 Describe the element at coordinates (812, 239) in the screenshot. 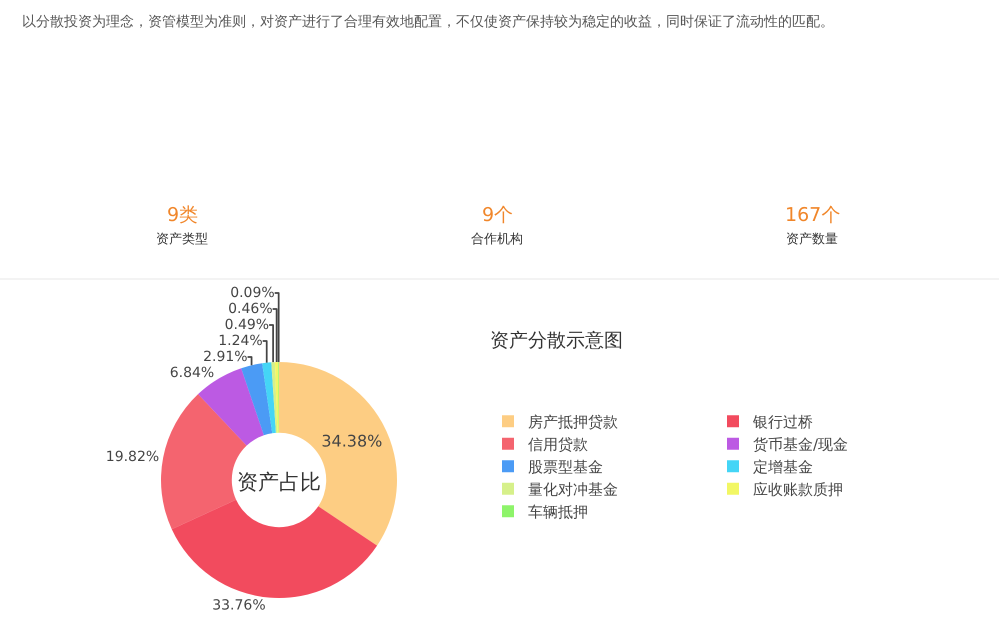

I see `text: 资产数量` at that location.